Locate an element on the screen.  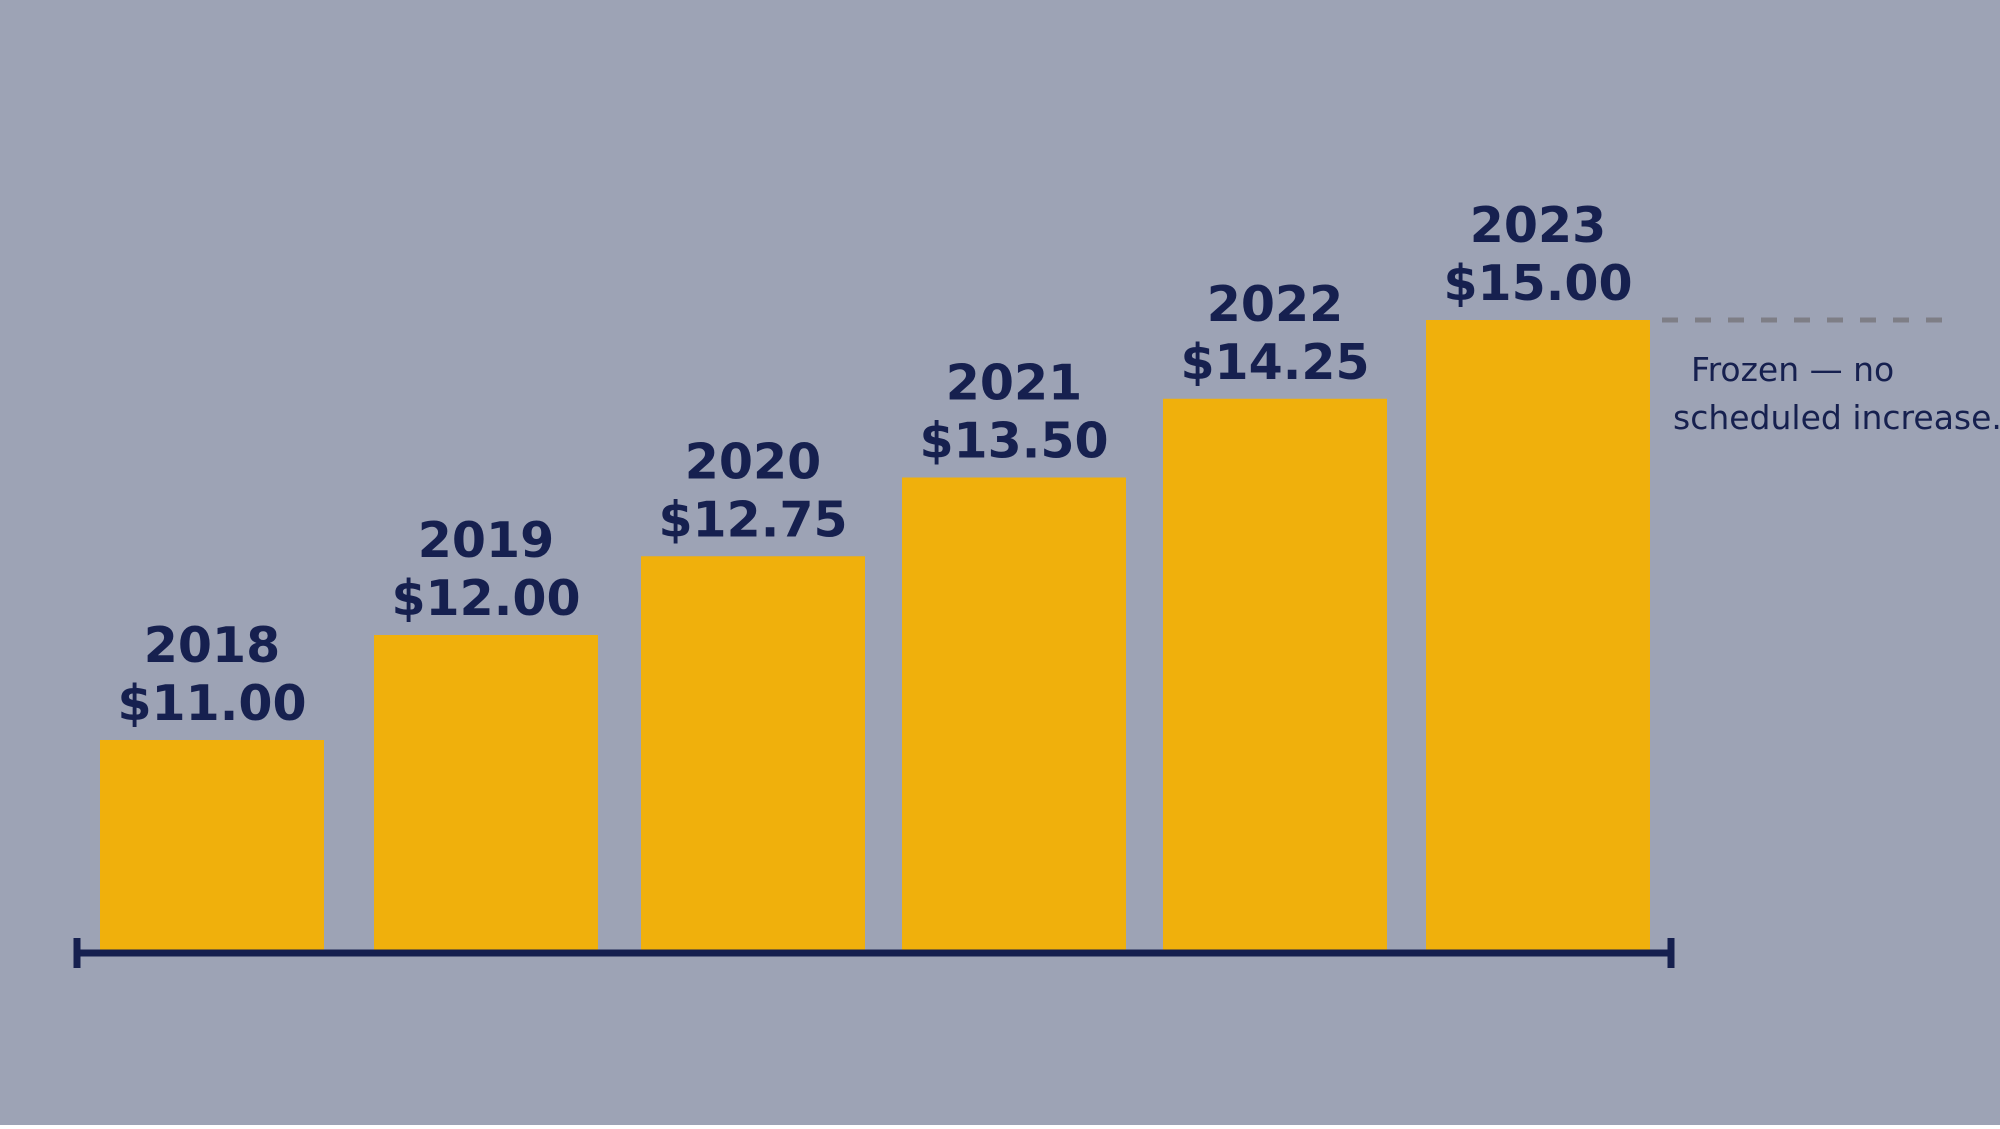
bar-2022 is located at coordinates (1275, 674).